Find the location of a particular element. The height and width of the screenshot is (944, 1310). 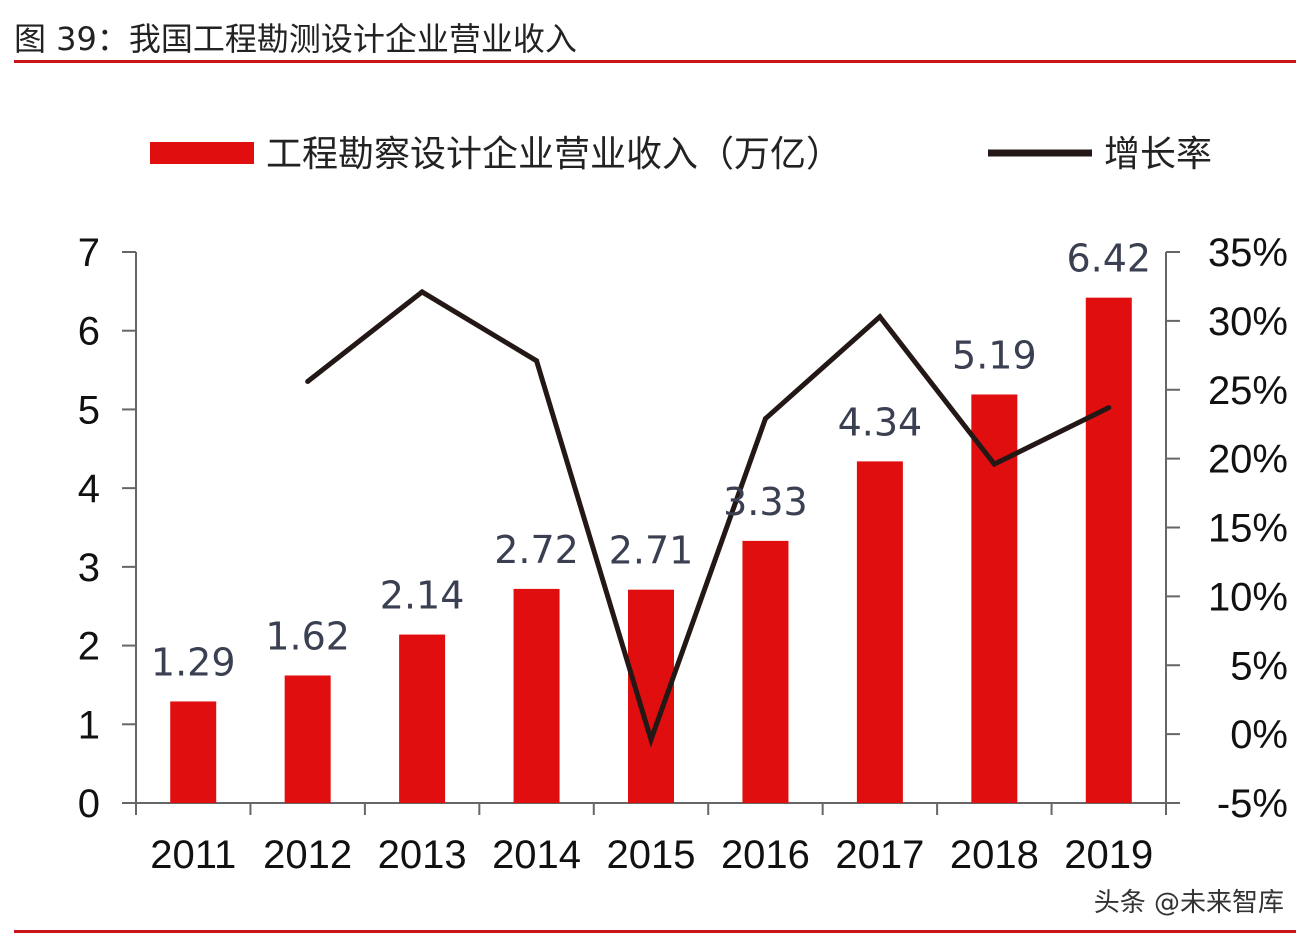

bar-value-label: 2.14 is located at coordinates (422, 596).